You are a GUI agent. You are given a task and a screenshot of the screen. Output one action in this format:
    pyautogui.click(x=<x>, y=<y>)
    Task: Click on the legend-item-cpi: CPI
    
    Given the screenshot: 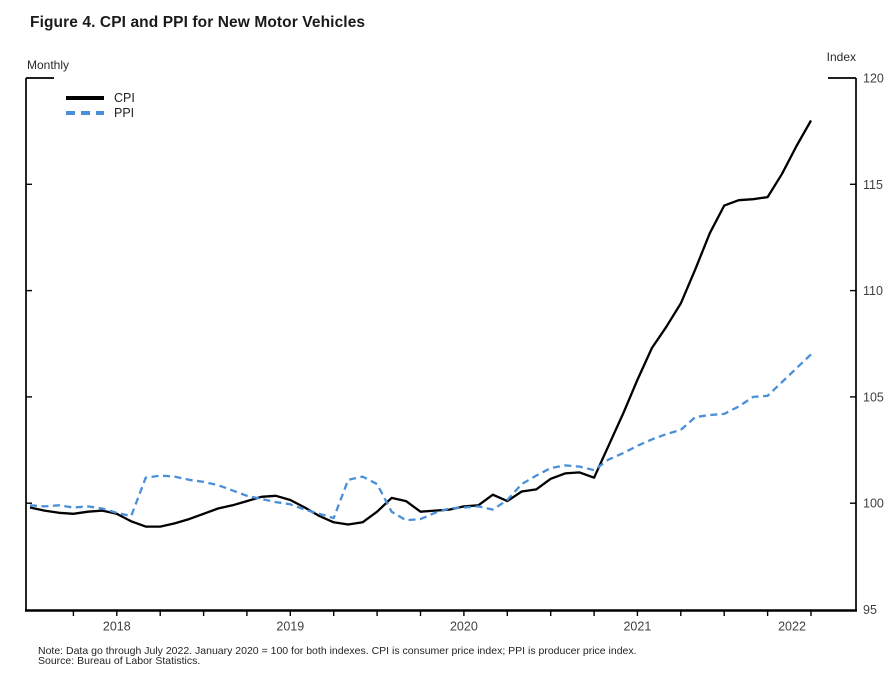 What is the action you would take?
    pyautogui.click(x=100, y=97)
    